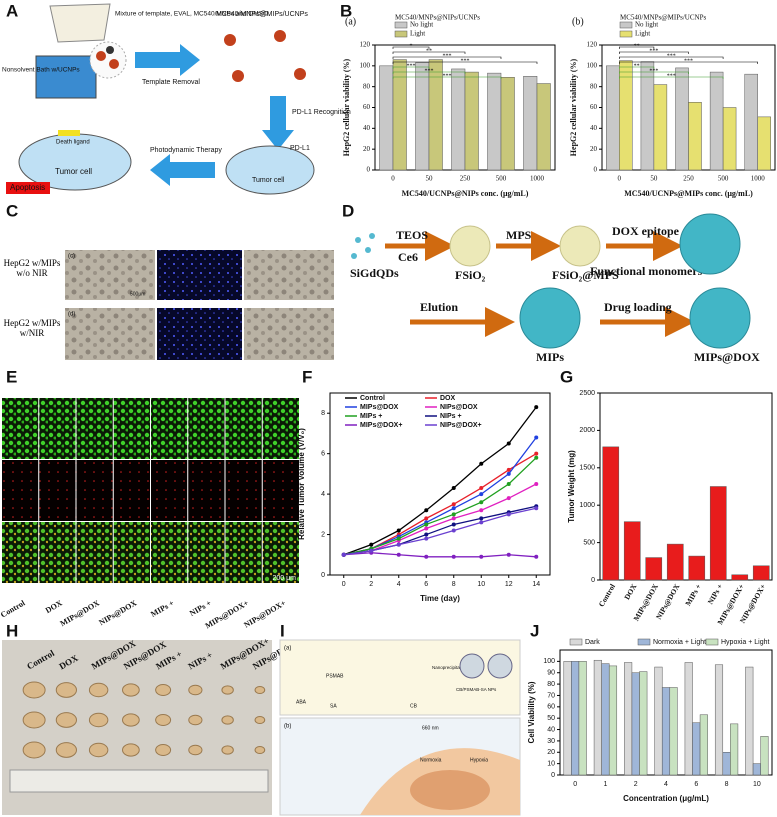 Image resolution: width=777 pixels, height=817 pixels. I want to click on y-tick-label: 40, so click(594, 128).